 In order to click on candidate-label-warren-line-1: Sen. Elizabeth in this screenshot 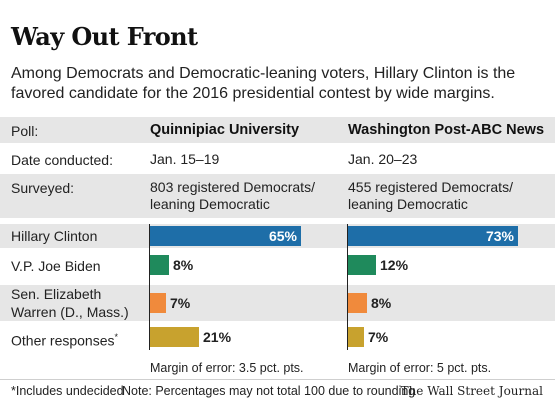, I will do `click(56, 294)`.